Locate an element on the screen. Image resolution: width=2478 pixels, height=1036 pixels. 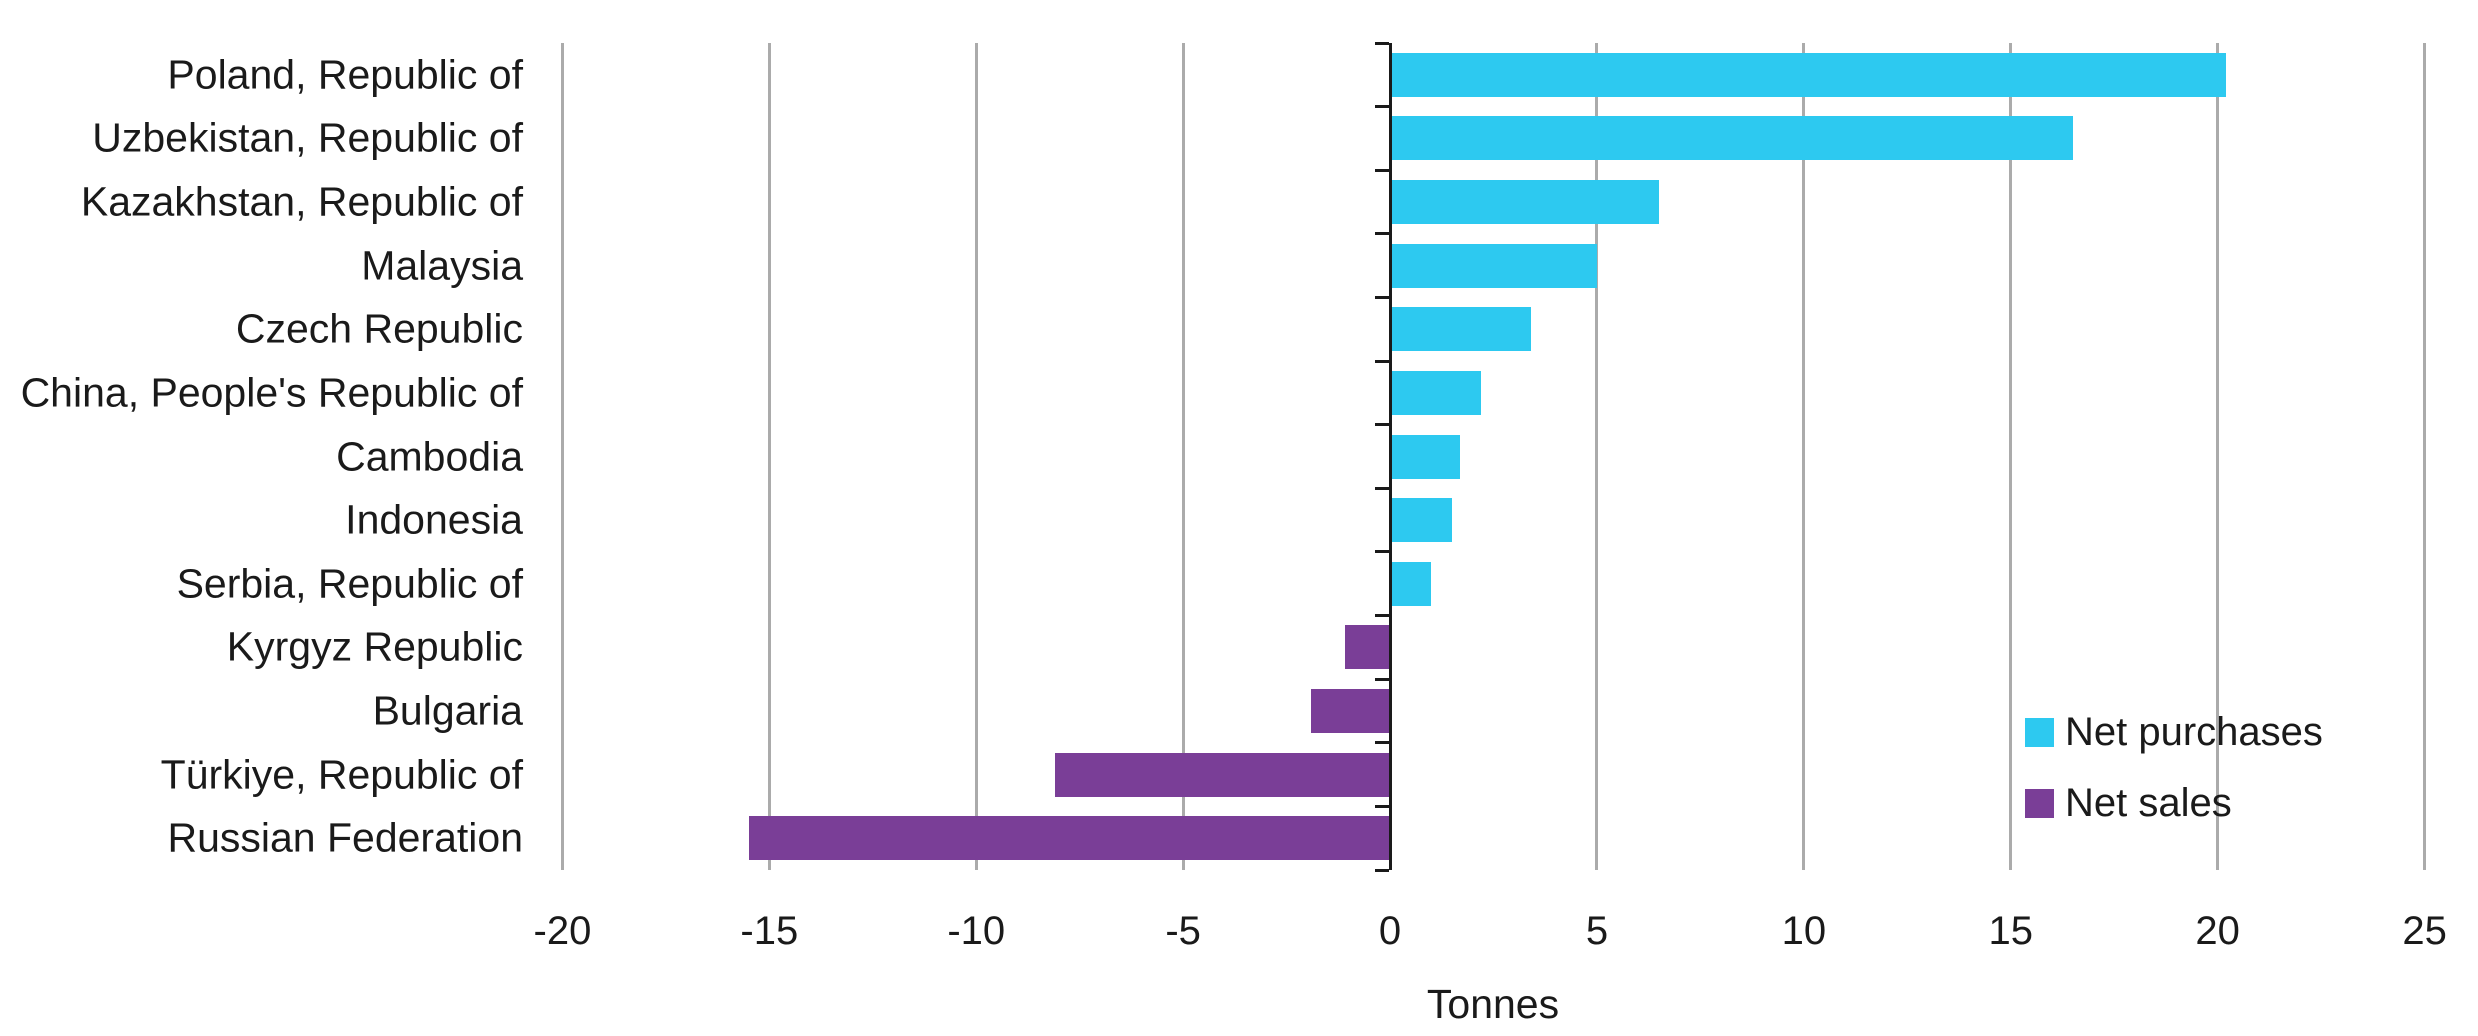
legend-swatch-net-purchases is located at coordinates (2039, 732).